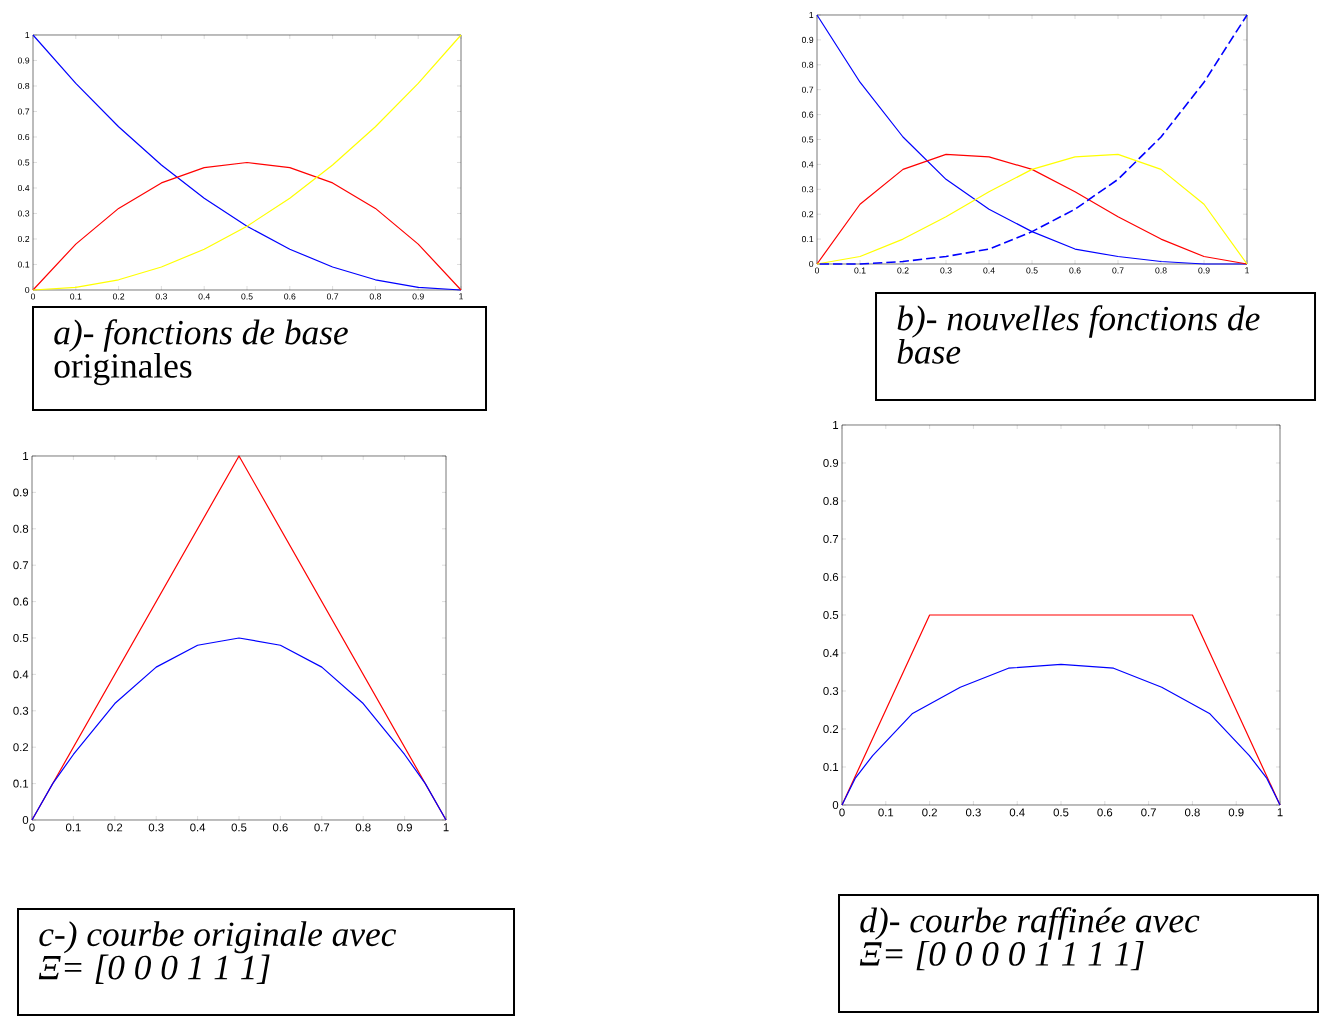 The width and height of the screenshot is (1320, 1018). What do you see at coordinates (201, 352) in the screenshot?
I see `text: a)- fonctions de base originales` at bounding box center [201, 352].